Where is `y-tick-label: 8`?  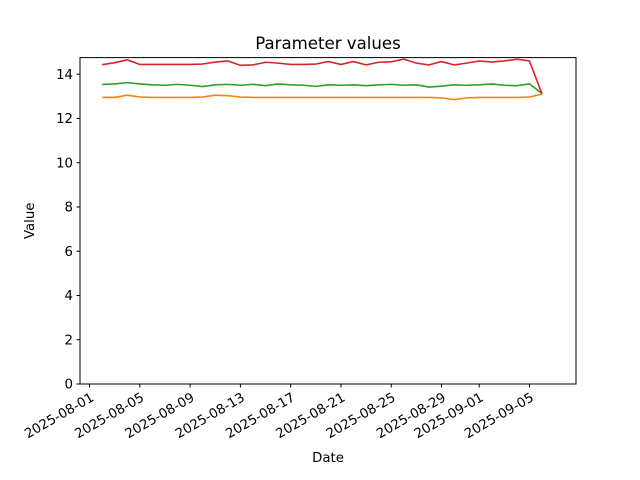 y-tick-label: 8 is located at coordinates (69, 208).